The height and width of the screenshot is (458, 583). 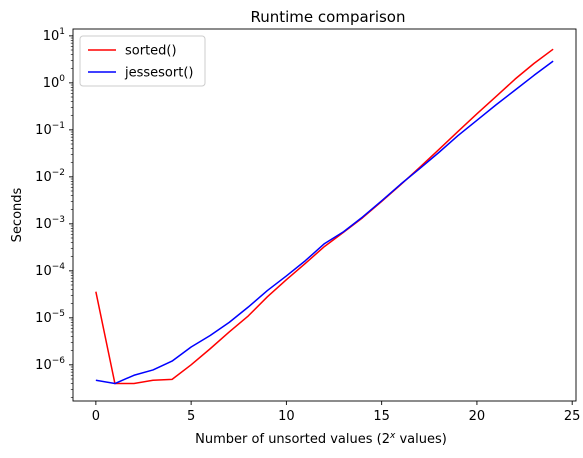 I want to click on y-tick-label: 10⁻¹, so click(x=50, y=129).